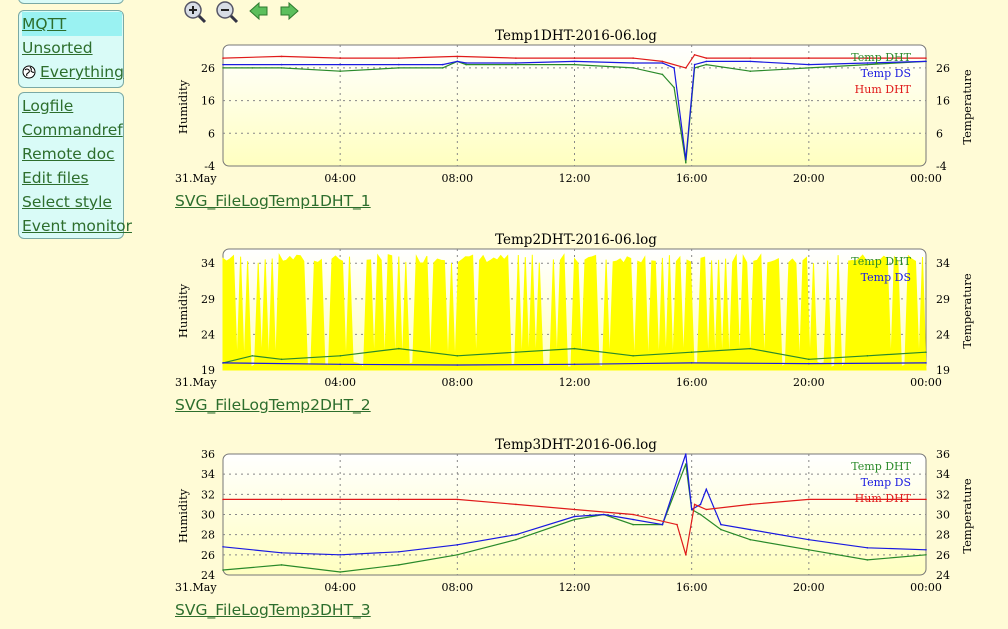 The image size is (1008, 629). What do you see at coordinates (943, 515) in the screenshot?
I see `ytick-right: 30` at bounding box center [943, 515].